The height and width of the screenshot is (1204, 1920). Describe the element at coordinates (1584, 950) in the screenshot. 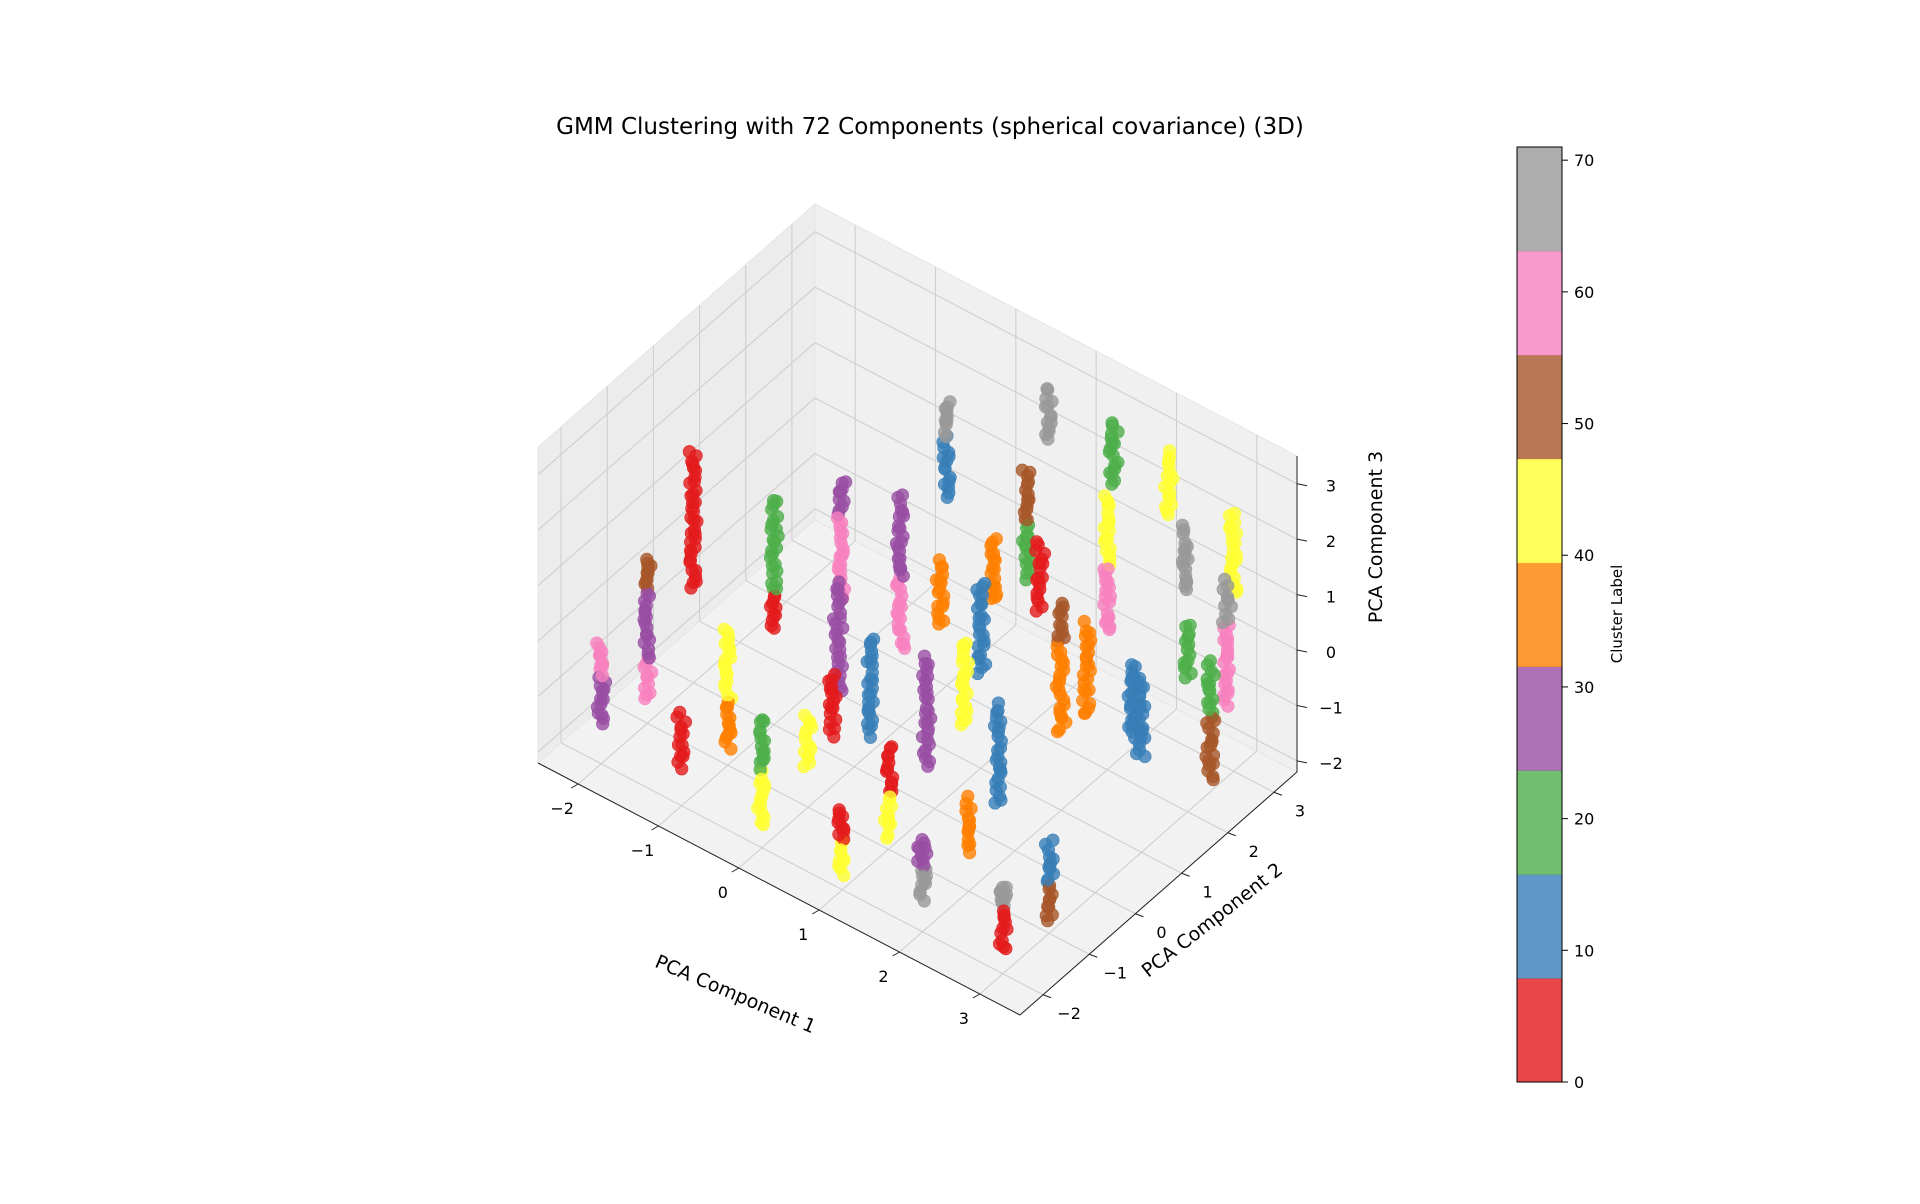

I see `colorbar-tick-label: 10` at that location.